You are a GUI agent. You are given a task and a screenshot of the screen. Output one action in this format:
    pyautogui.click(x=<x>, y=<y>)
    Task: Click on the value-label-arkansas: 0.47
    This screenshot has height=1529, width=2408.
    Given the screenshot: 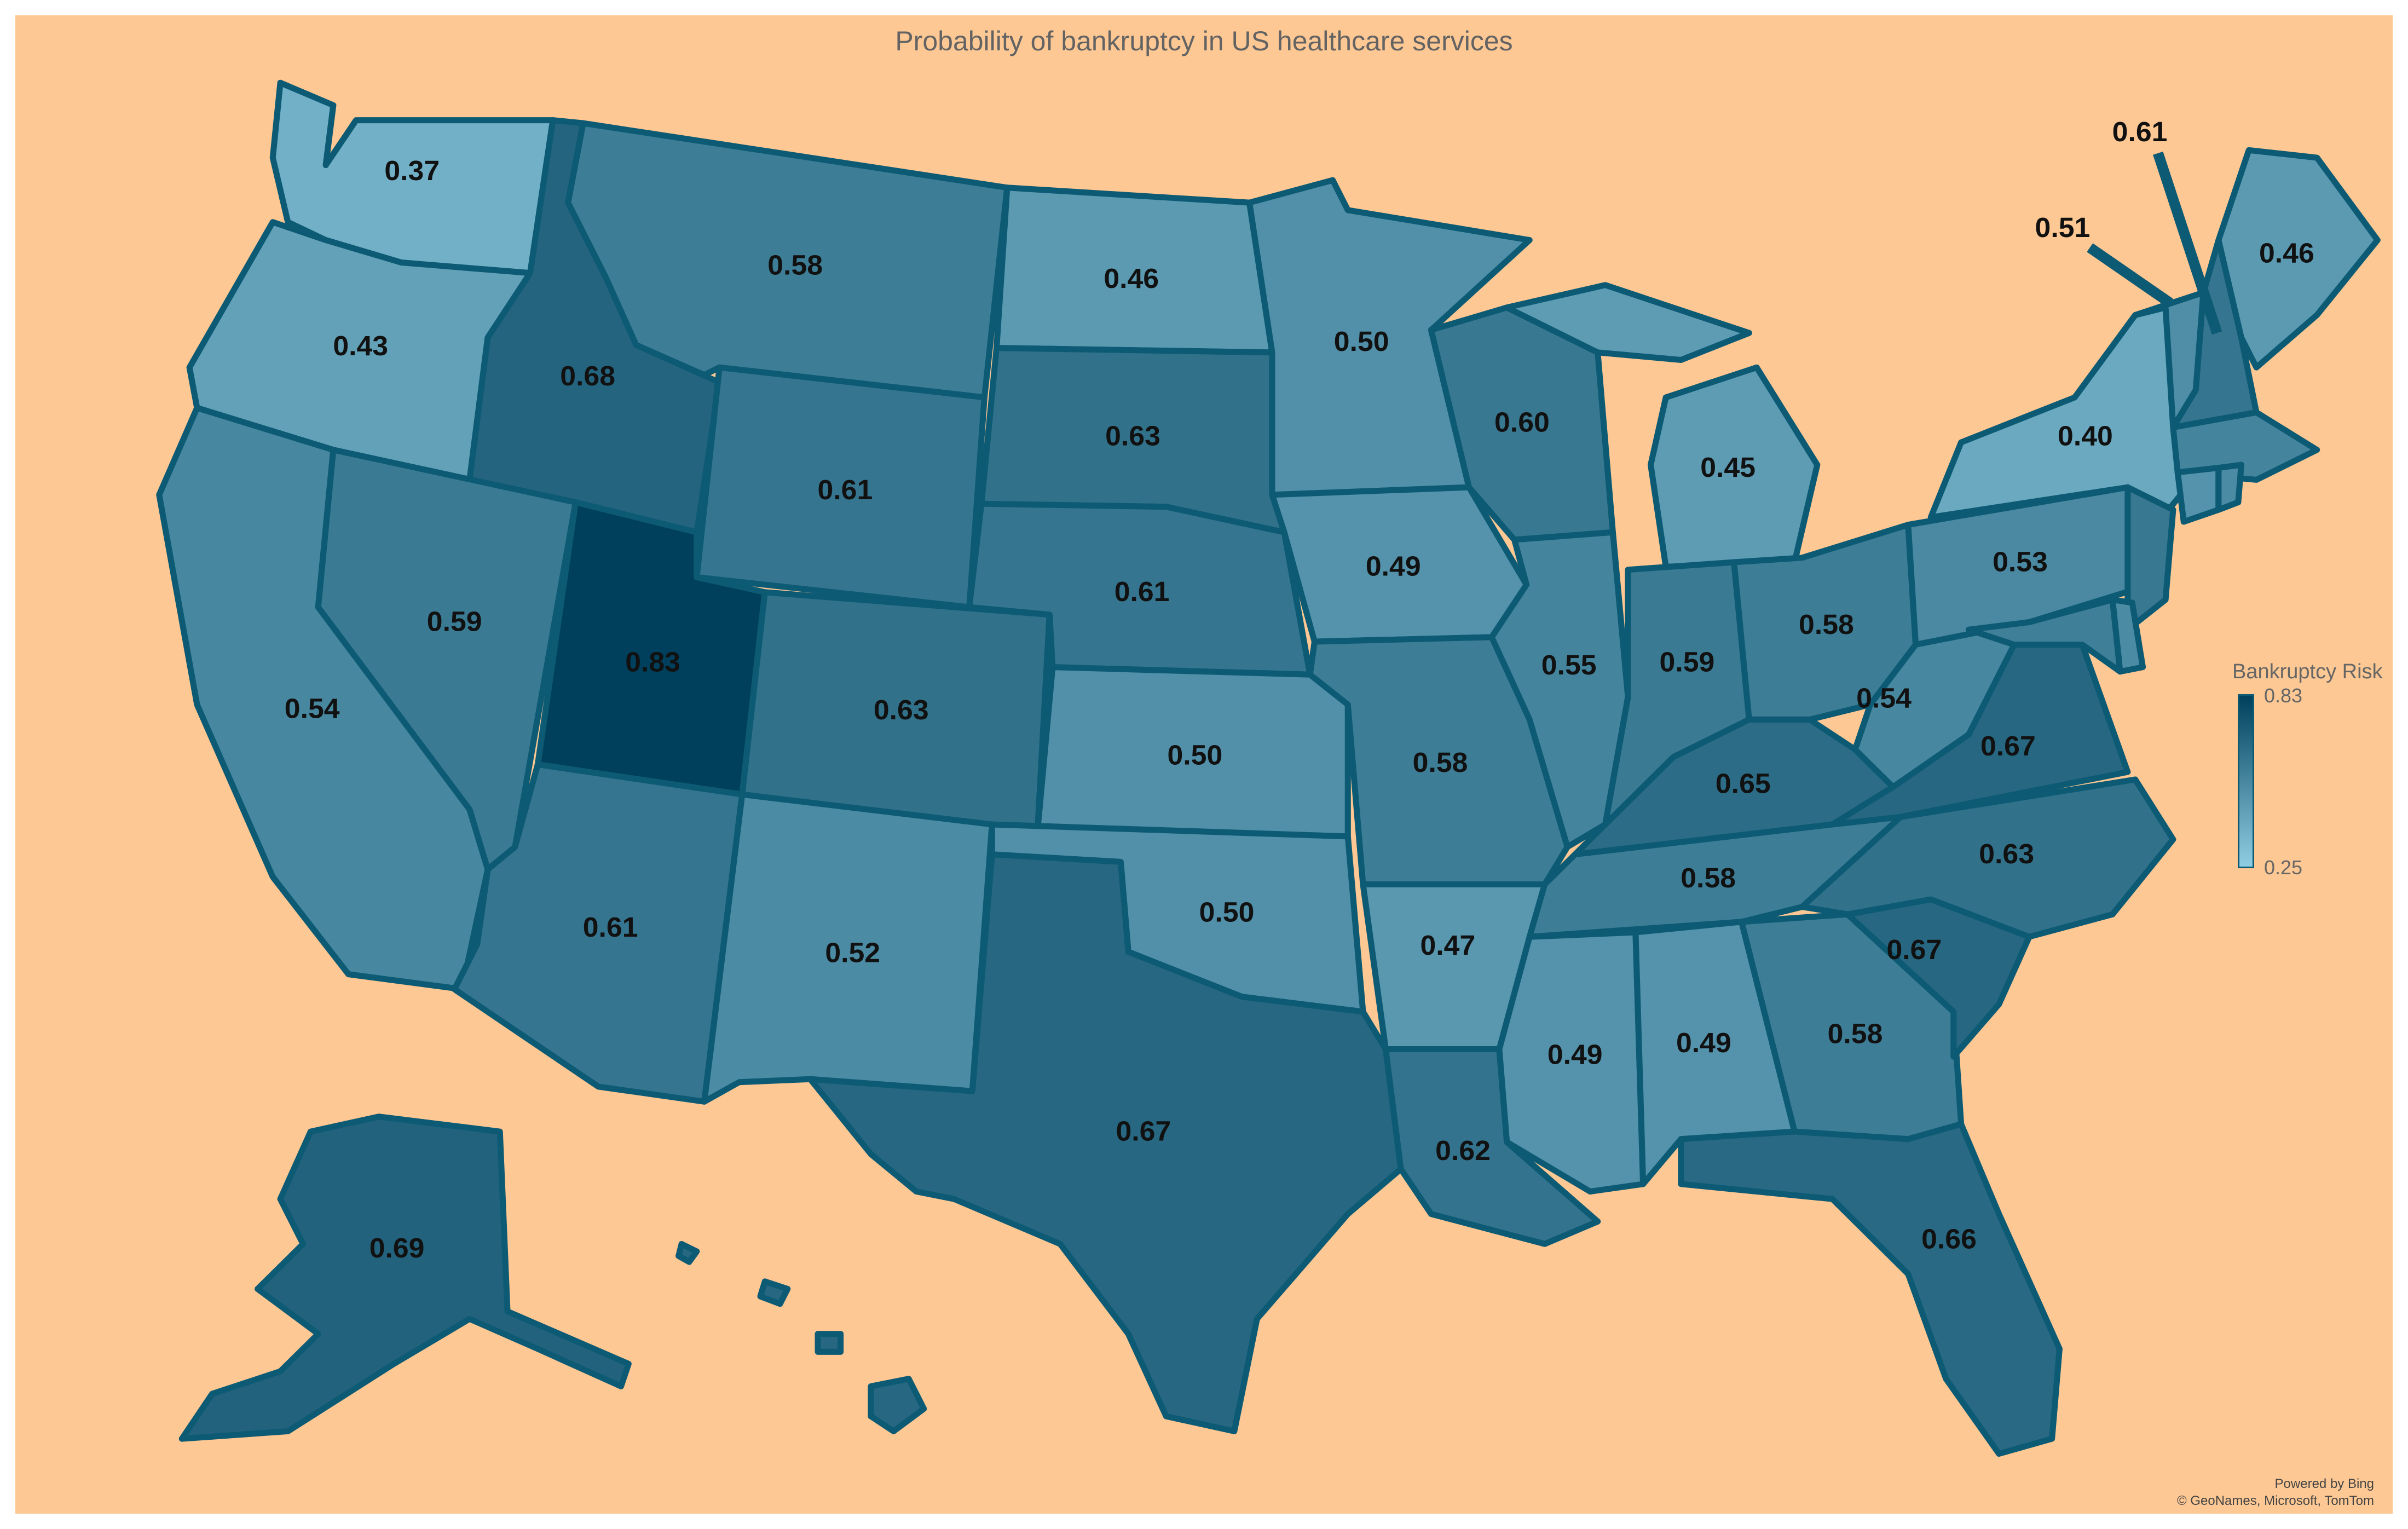 What is the action you would take?
    pyautogui.click(x=1448, y=945)
    